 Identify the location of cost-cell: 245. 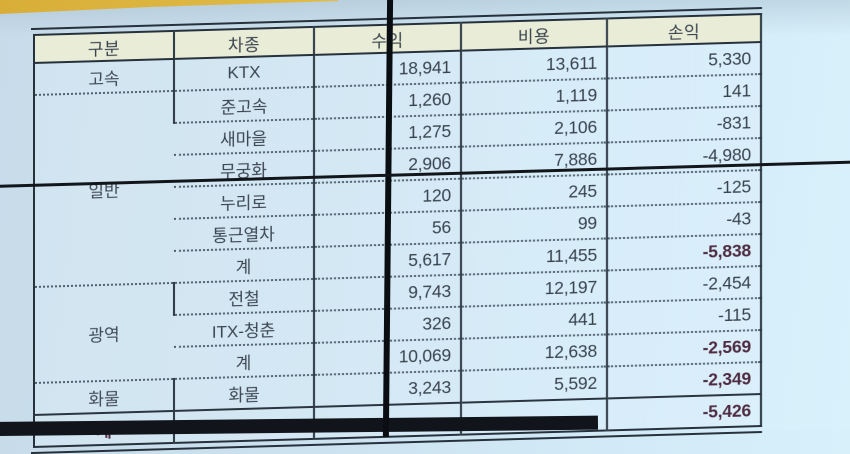
(534, 192).